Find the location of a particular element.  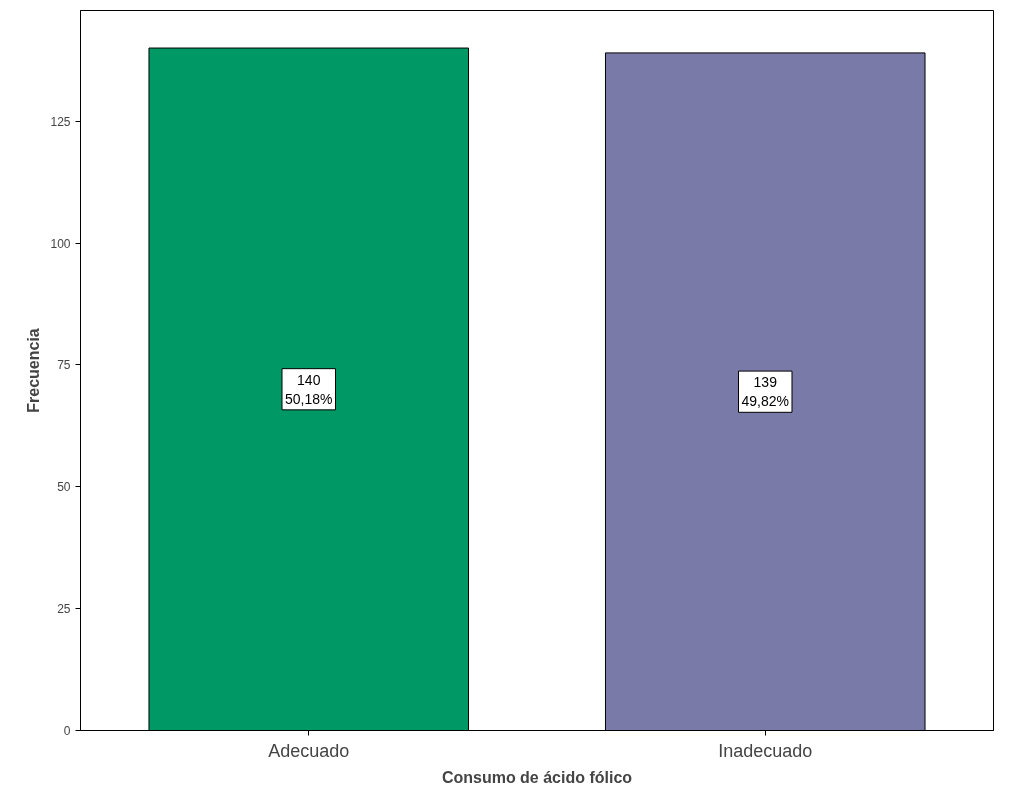

x-axis-title: Consumo de ácido fólico is located at coordinates (537, 777).